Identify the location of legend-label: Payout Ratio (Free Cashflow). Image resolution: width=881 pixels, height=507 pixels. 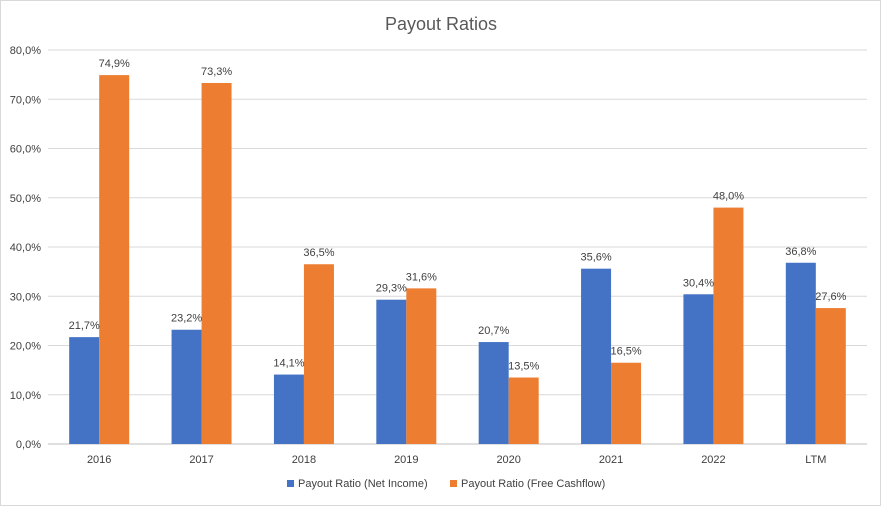
(533, 484).